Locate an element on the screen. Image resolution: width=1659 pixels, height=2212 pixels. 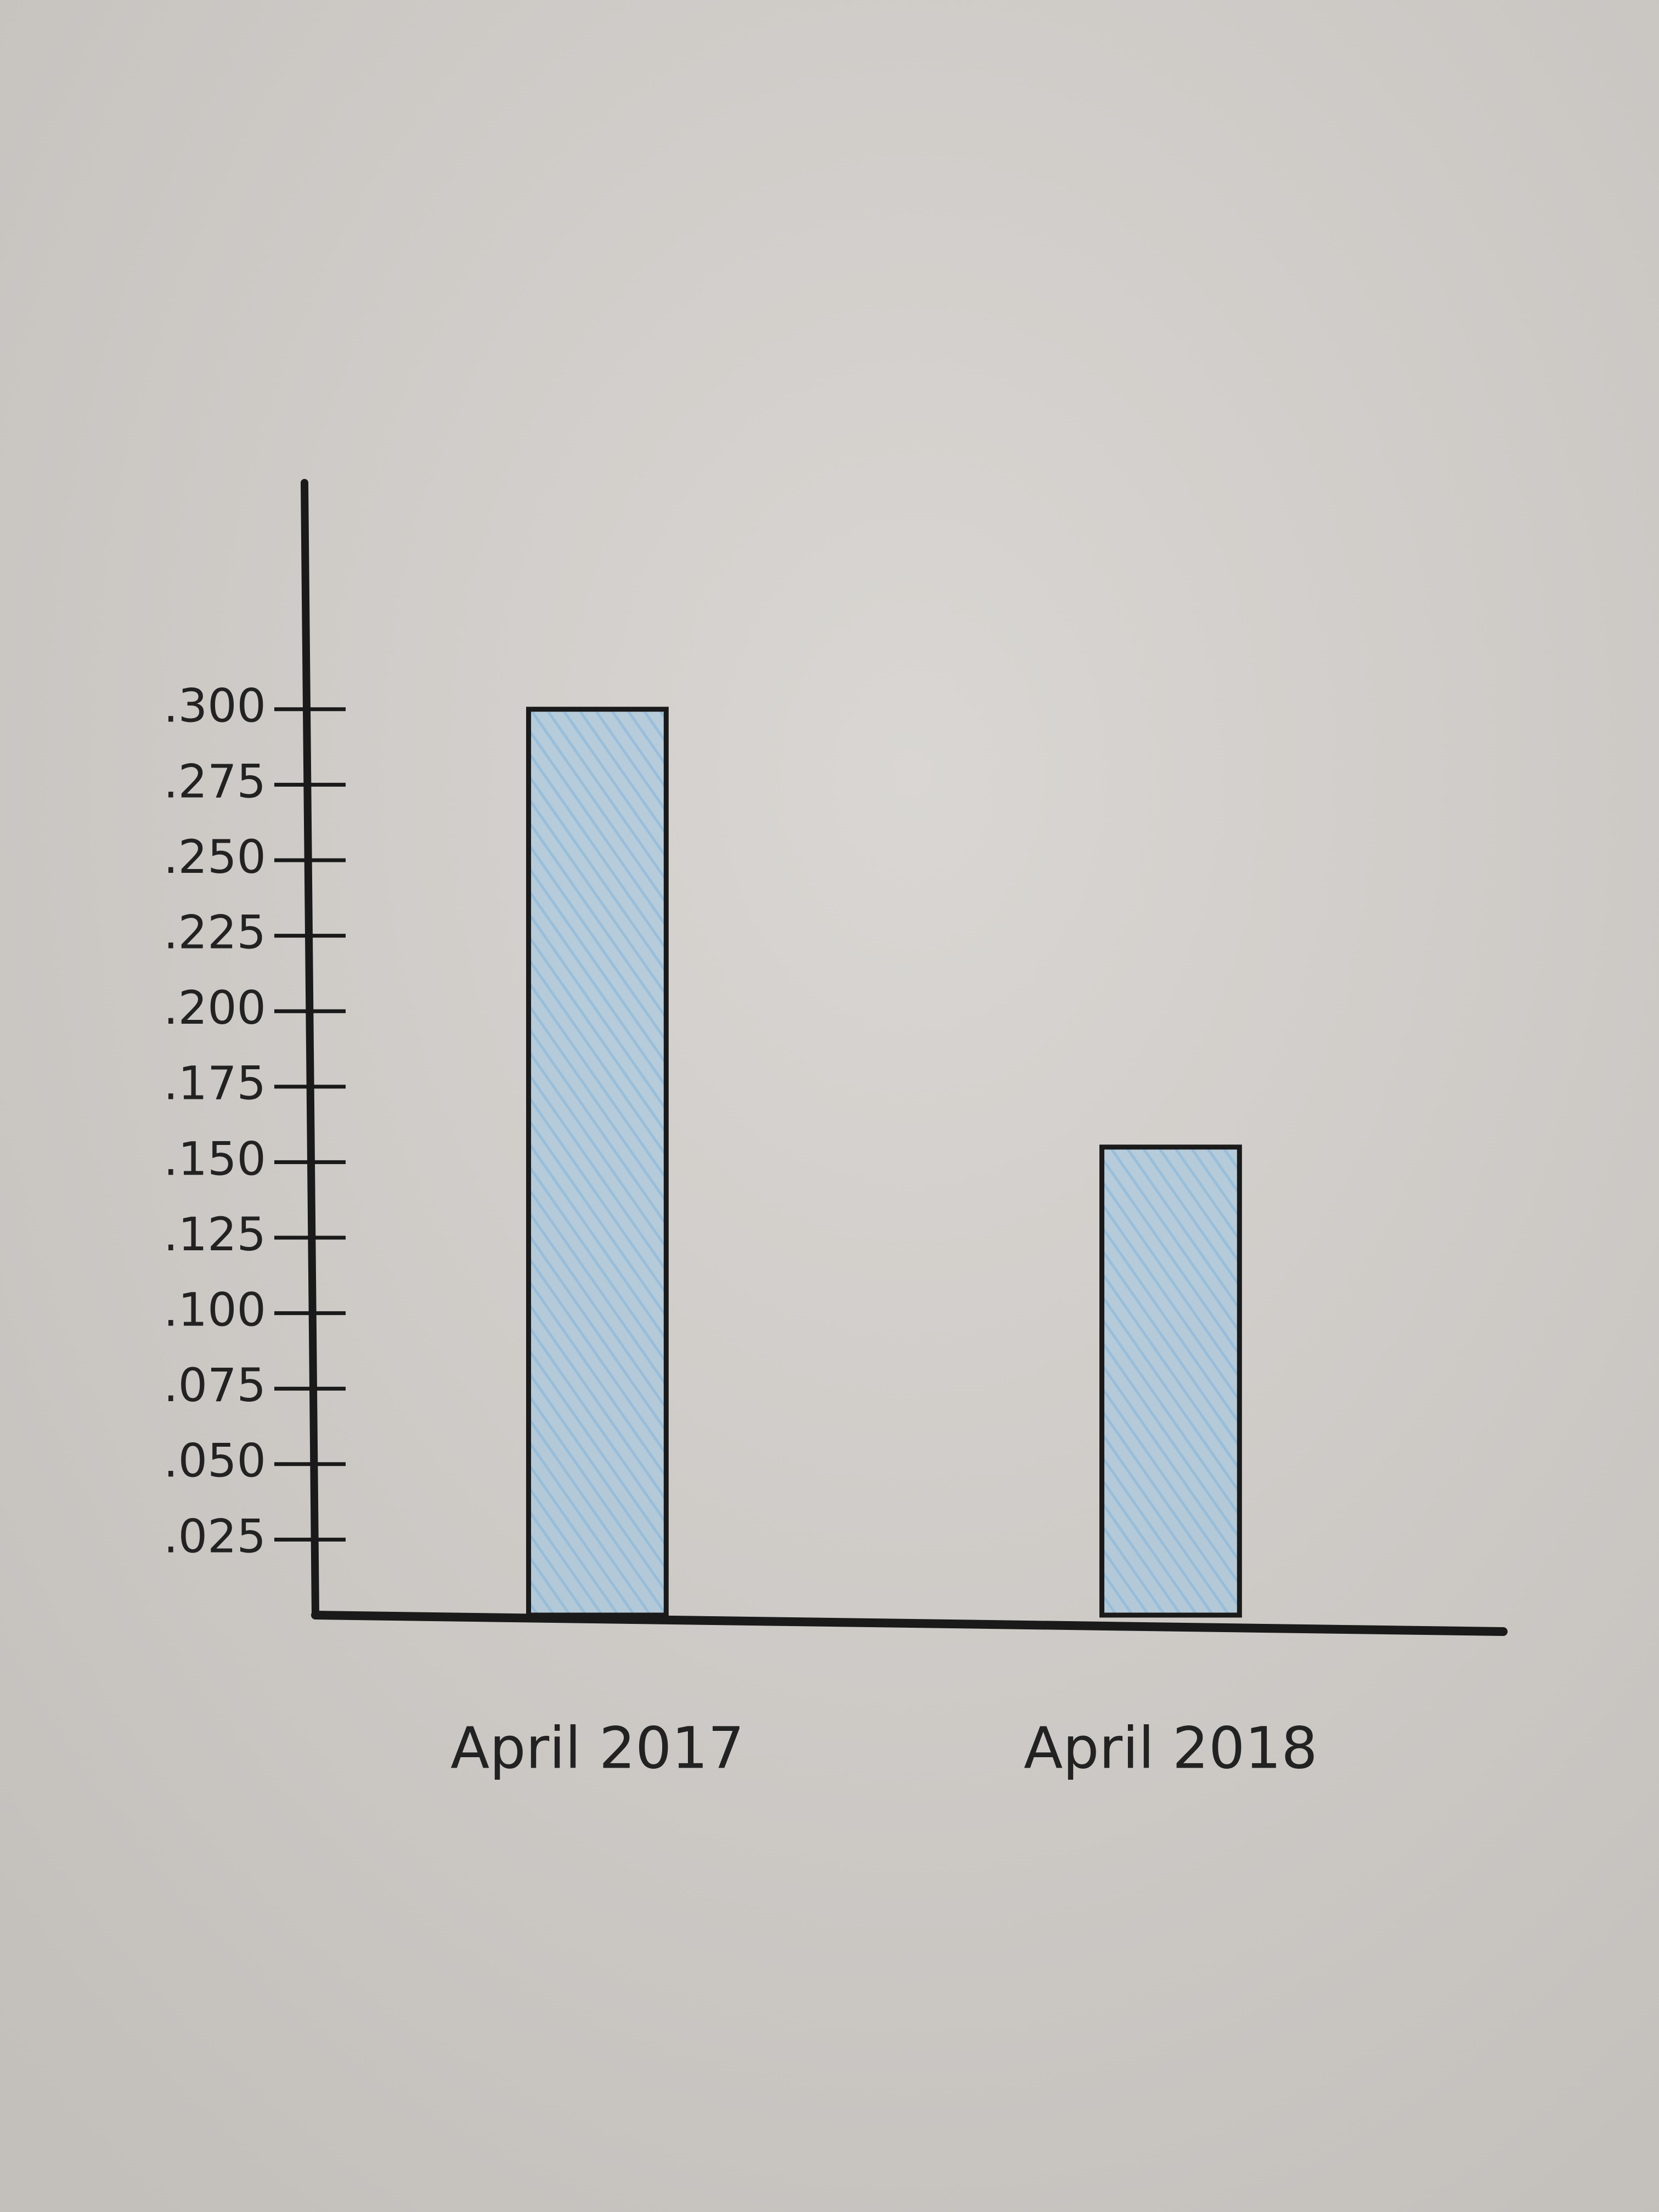
x-tick-label: April 2018 is located at coordinates (1170, 1747).